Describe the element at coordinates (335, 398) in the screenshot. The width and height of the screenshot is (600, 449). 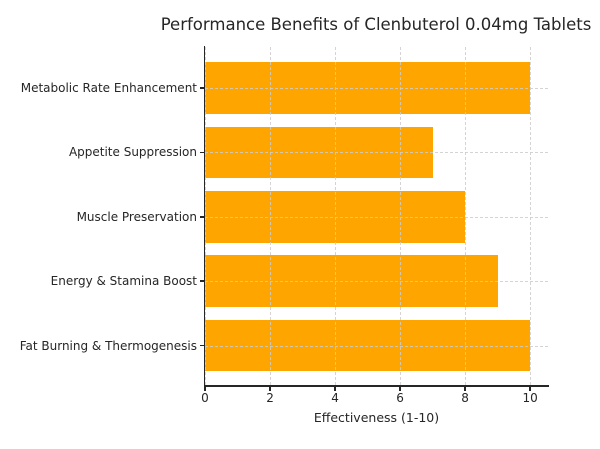
I see `x-tick-label: 4` at that location.